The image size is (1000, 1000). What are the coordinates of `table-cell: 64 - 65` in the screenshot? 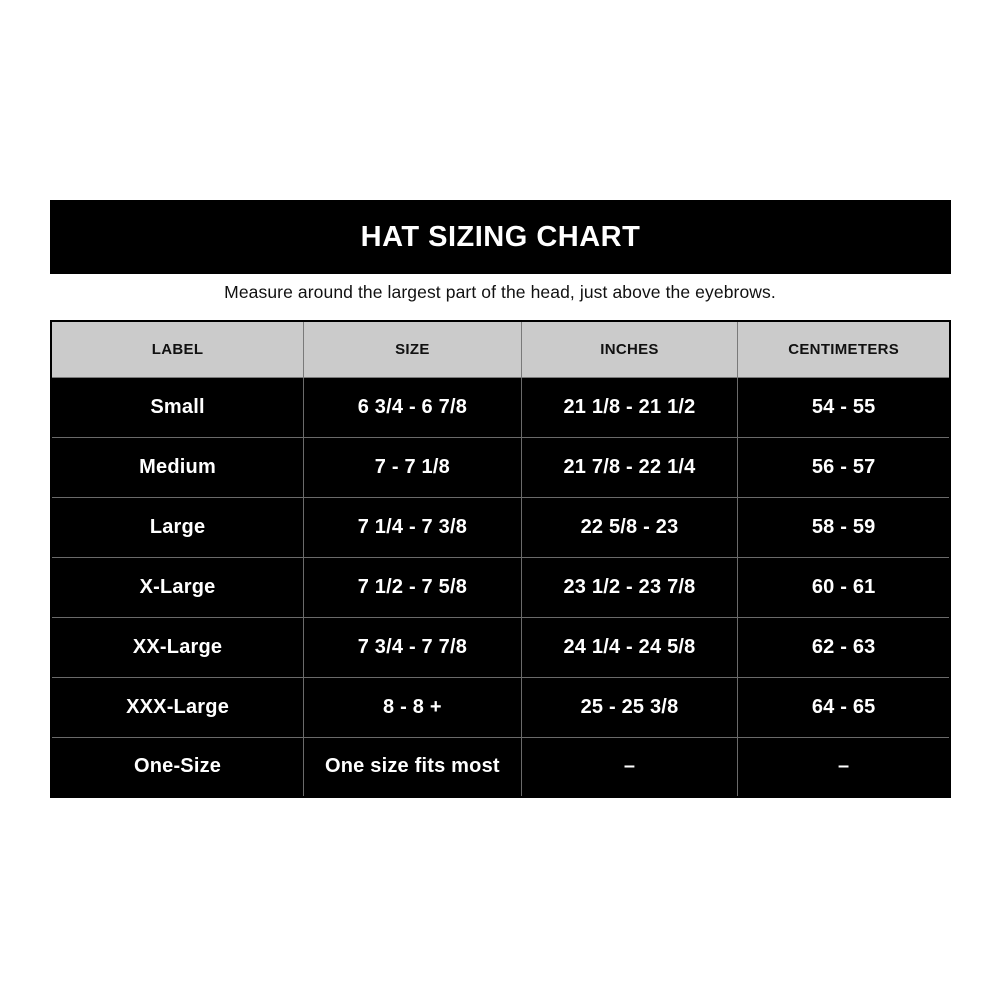 It's located at (844, 707).